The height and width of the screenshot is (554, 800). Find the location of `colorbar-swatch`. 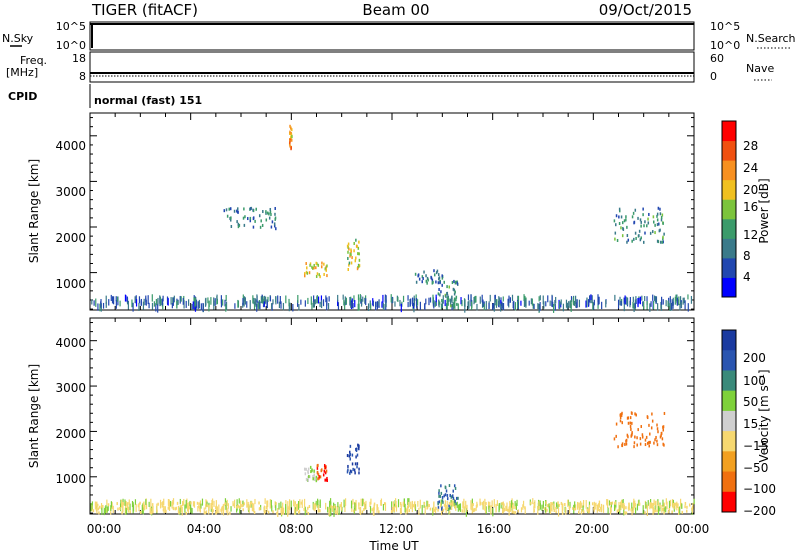

colorbar-swatch is located at coordinates (729, 401).